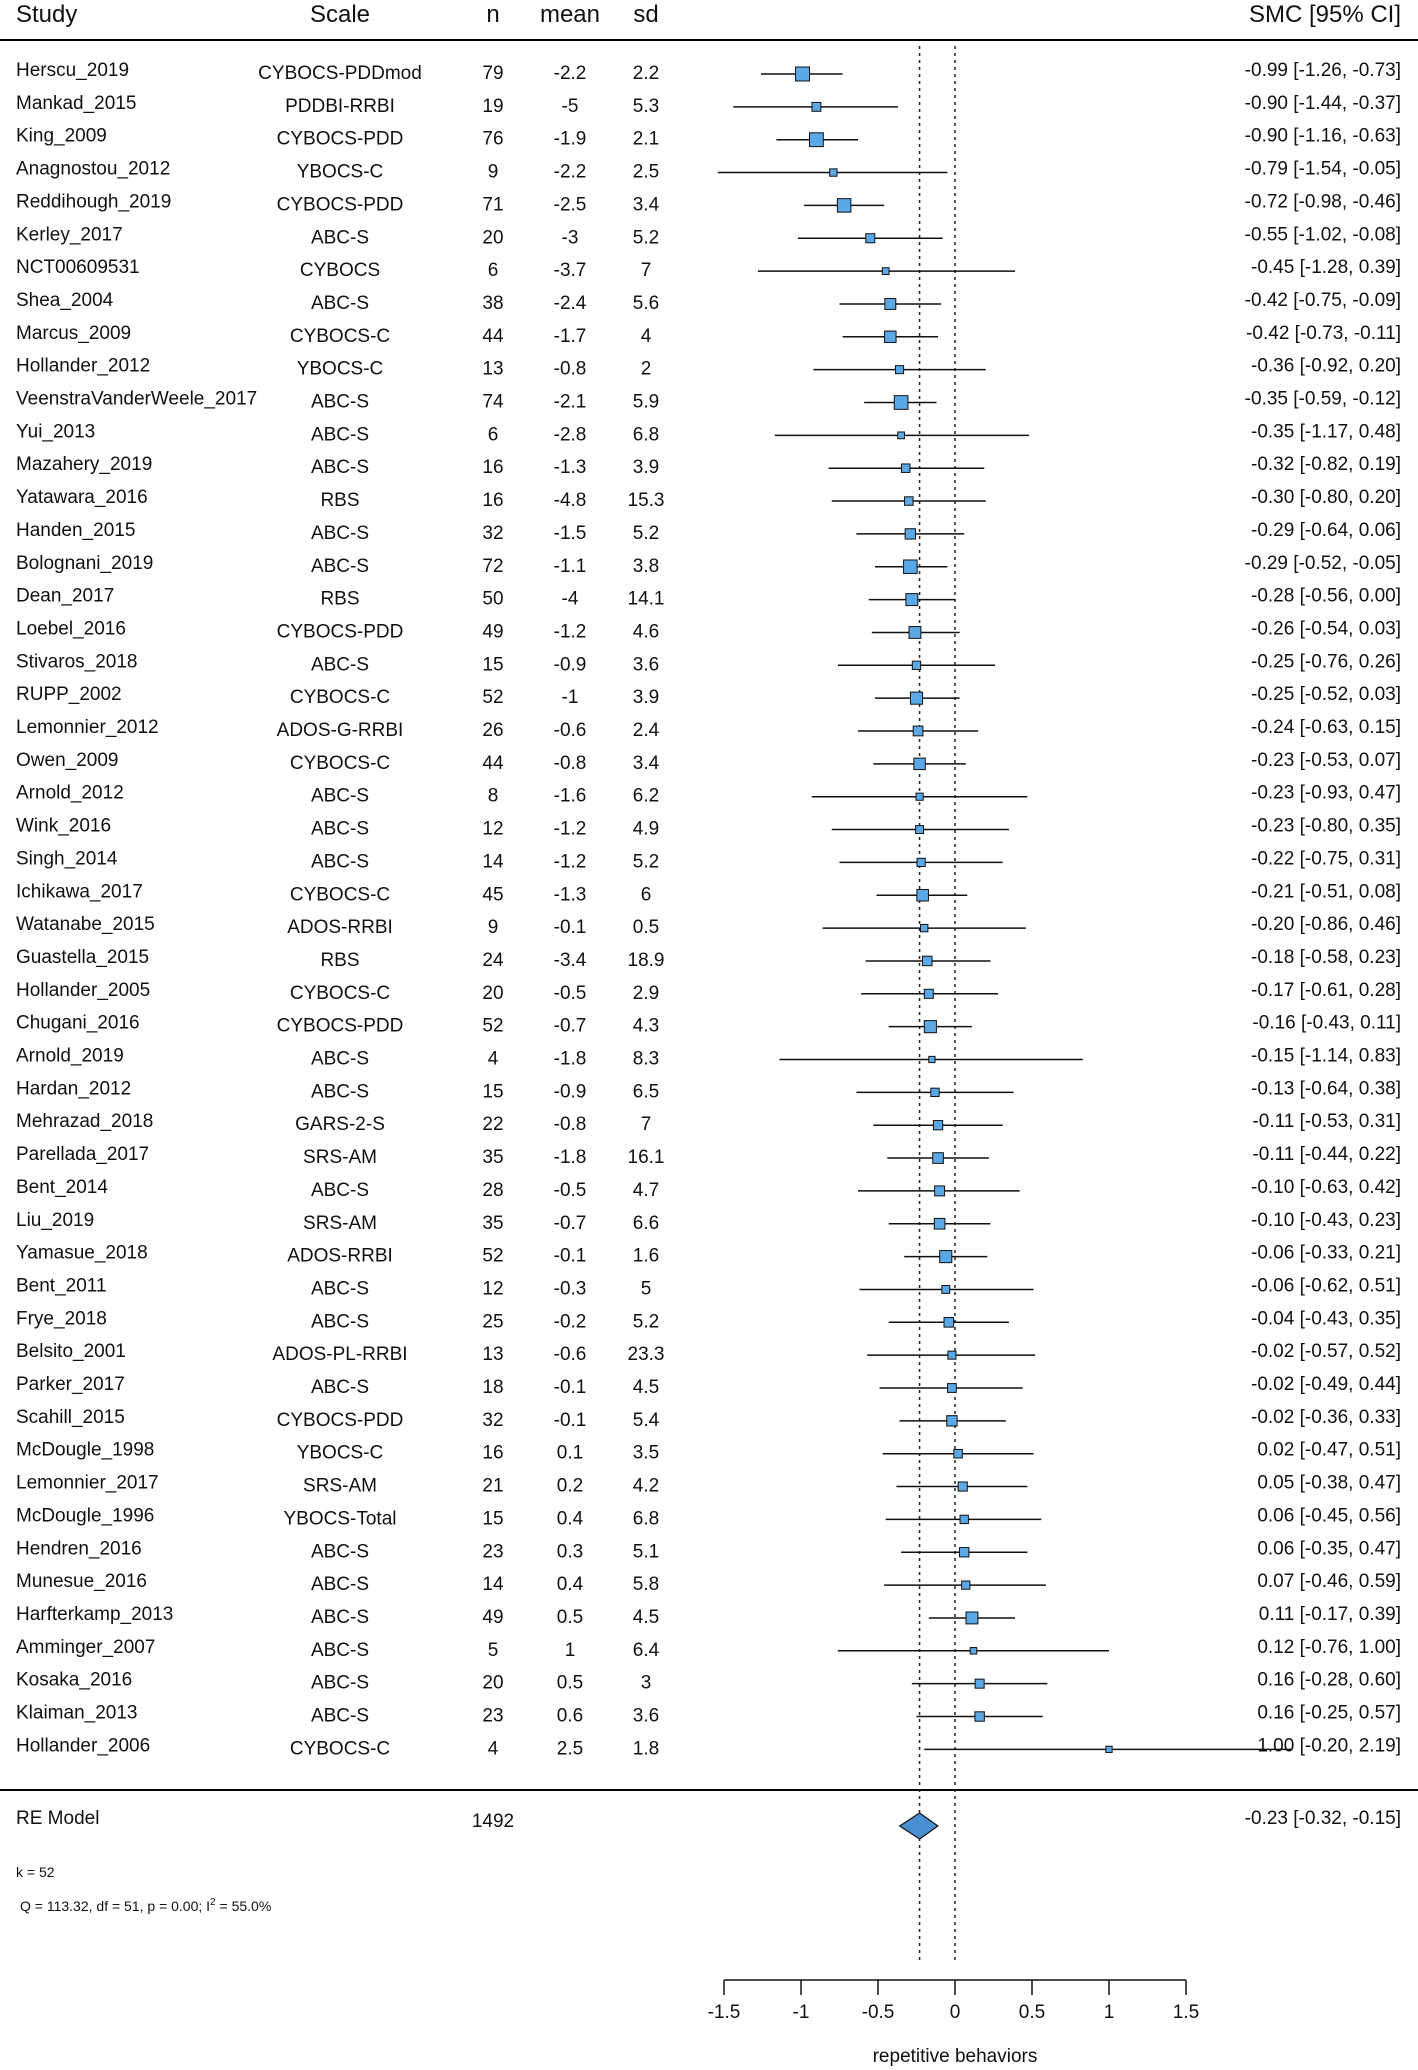  I want to click on n-value: 4, so click(493, 1059).